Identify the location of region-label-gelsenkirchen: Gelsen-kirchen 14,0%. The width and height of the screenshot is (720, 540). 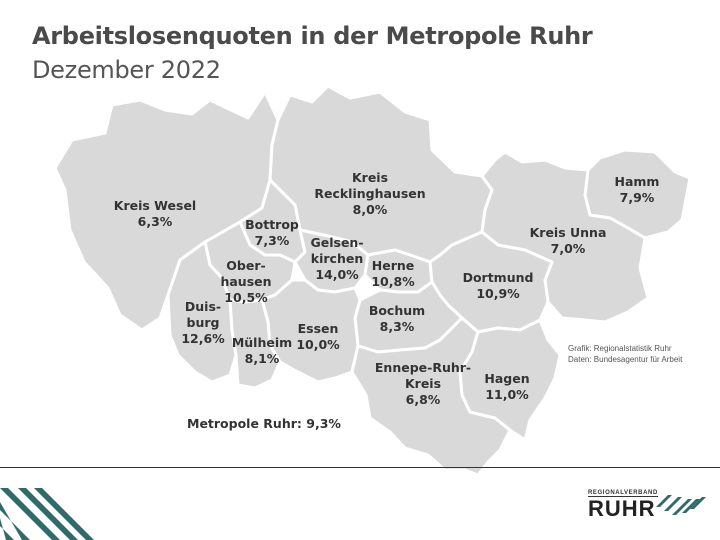
(336, 258).